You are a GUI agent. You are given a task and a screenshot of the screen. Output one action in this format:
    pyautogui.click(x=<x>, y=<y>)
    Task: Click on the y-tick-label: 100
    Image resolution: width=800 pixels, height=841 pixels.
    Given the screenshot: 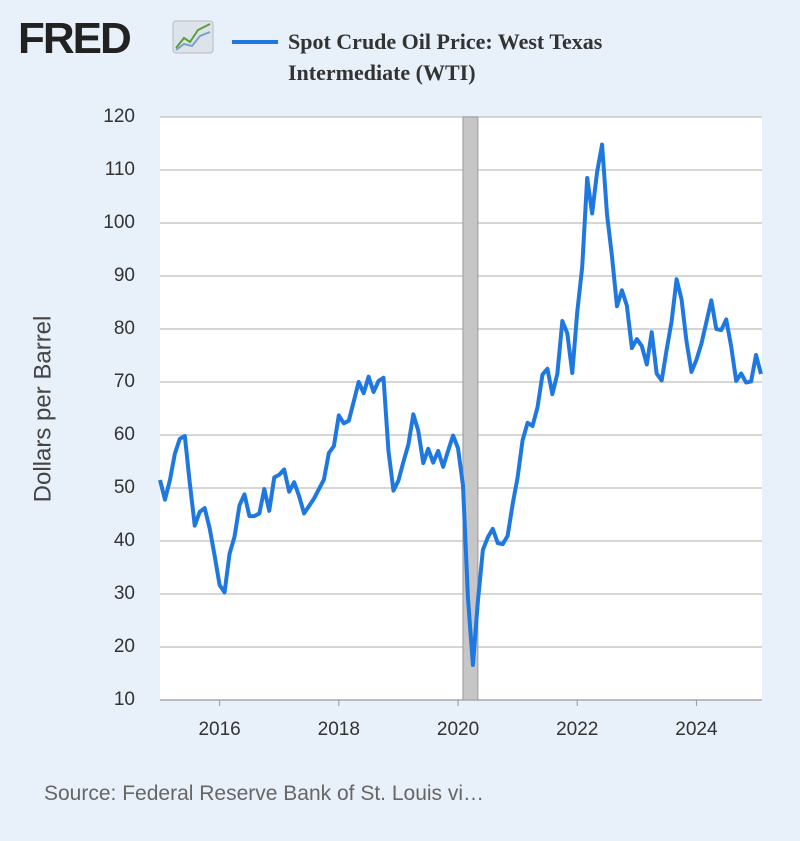 What is the action you would take?
    pyautogui.click(x=119, y=222)
    